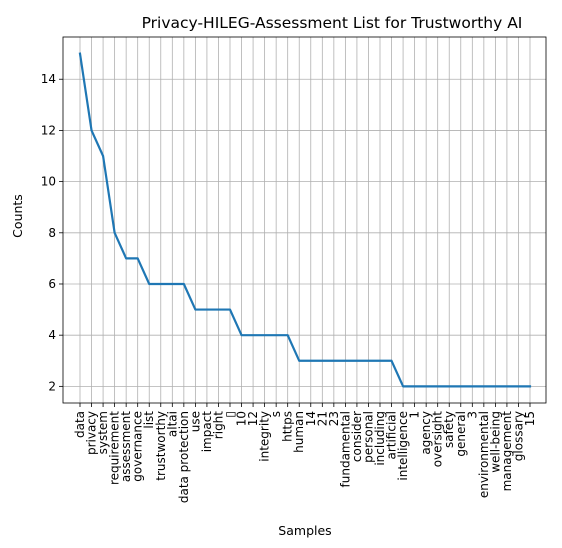 The height and width of the screenshot is (548, 562). Describe the element at coordinates (380, 438) in the screenshot. I see `x-tick-label: including` at that location.